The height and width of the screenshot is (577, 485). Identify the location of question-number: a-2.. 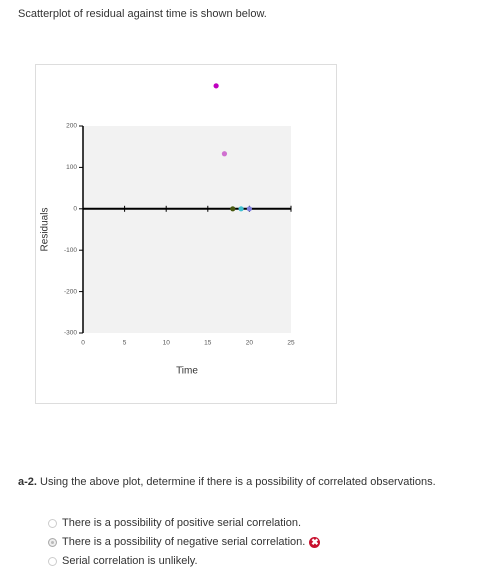
(27, 482).